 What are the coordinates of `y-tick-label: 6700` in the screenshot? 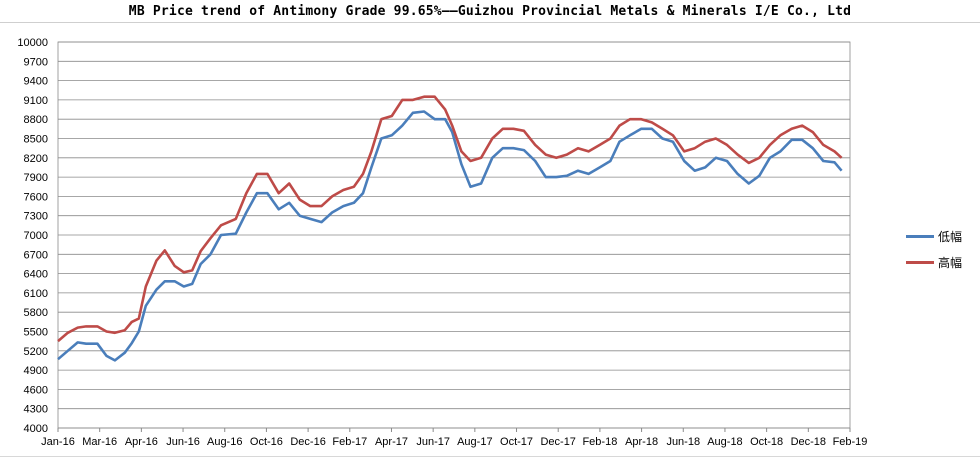 It's located at (36, 255).